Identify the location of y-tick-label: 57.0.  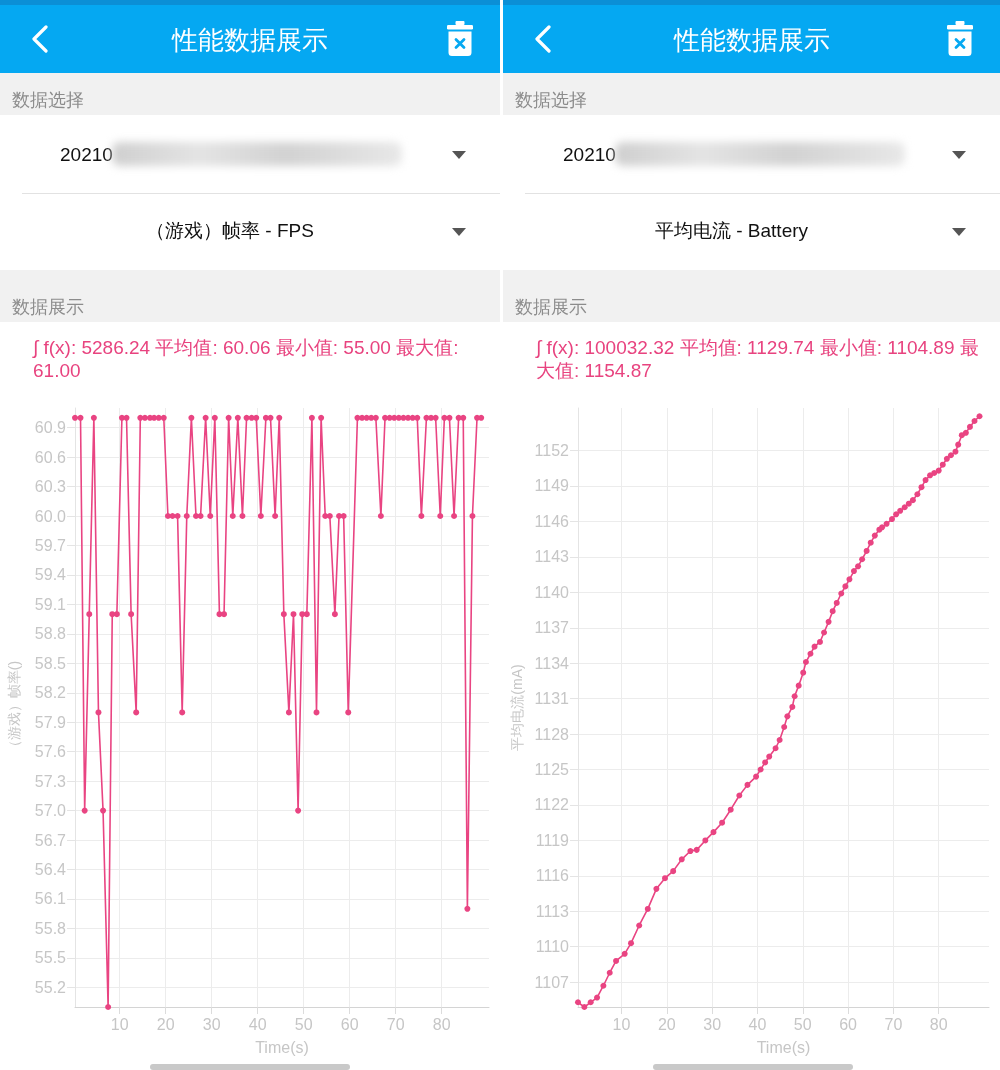
(50, 811).